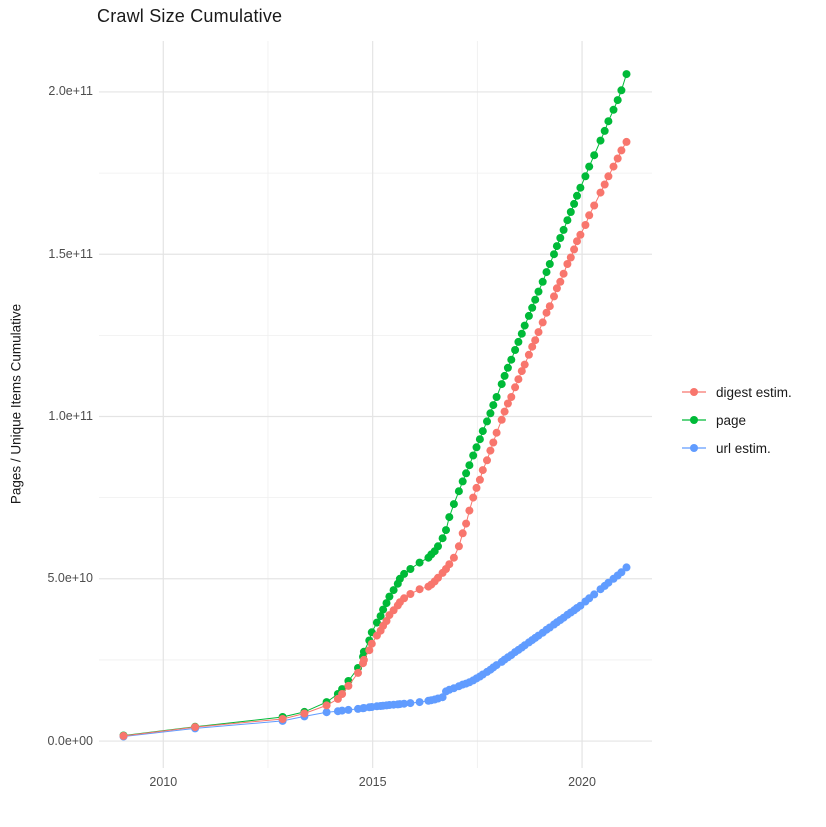 The image size is (826, 827). What do you see at coordinates (736, 448) in the screenshot?
I see `legend-item-url-estim: url estim.` at bounding box center [736, 448].